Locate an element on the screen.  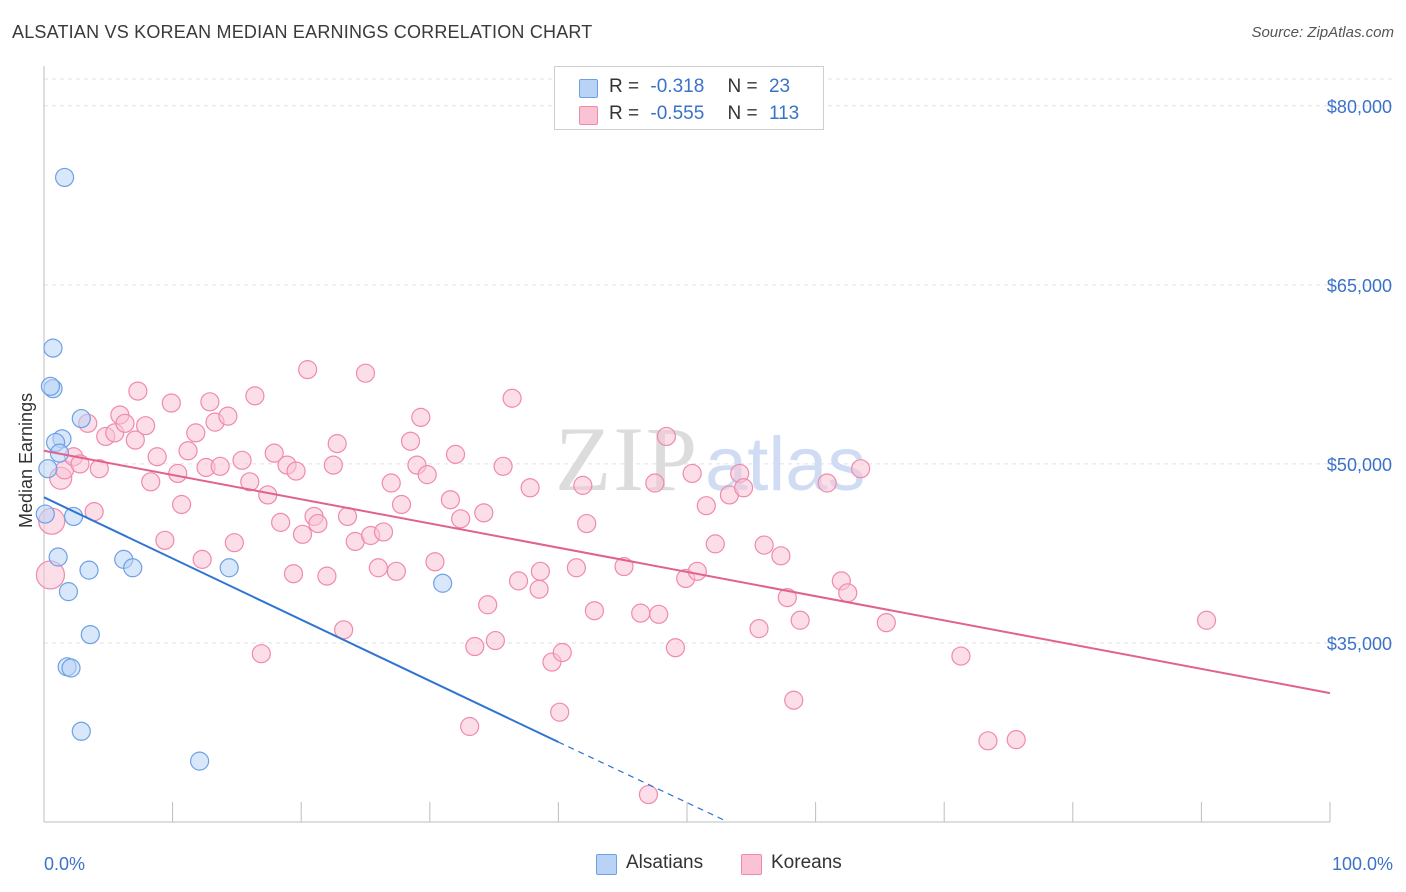
trend-line-alsatians is located at coordinates (301, 619).